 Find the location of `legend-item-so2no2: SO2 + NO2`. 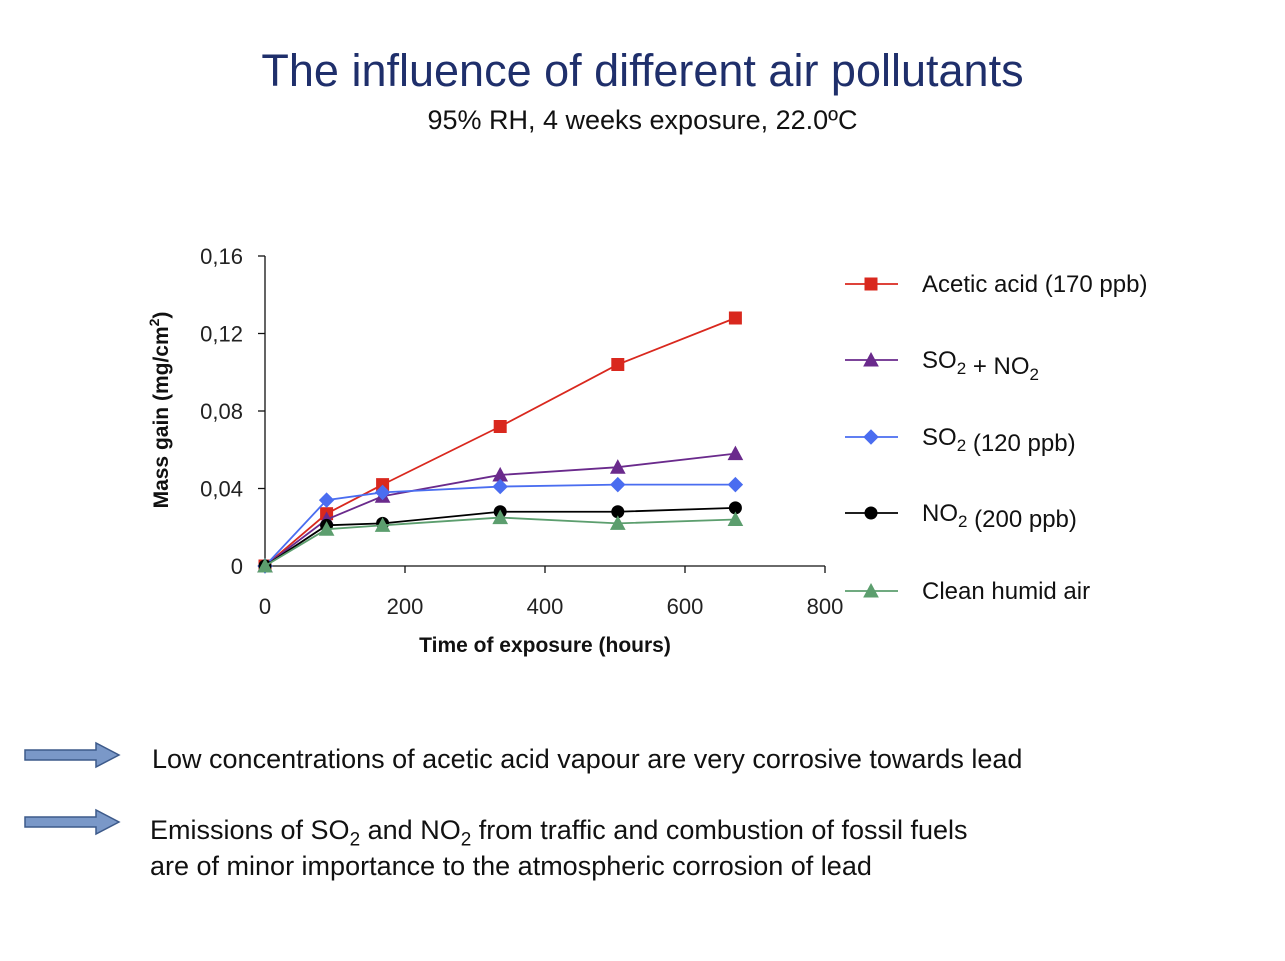

legend-item-so2no2: SO2 + NO2 is located at coordinates (942, 365).